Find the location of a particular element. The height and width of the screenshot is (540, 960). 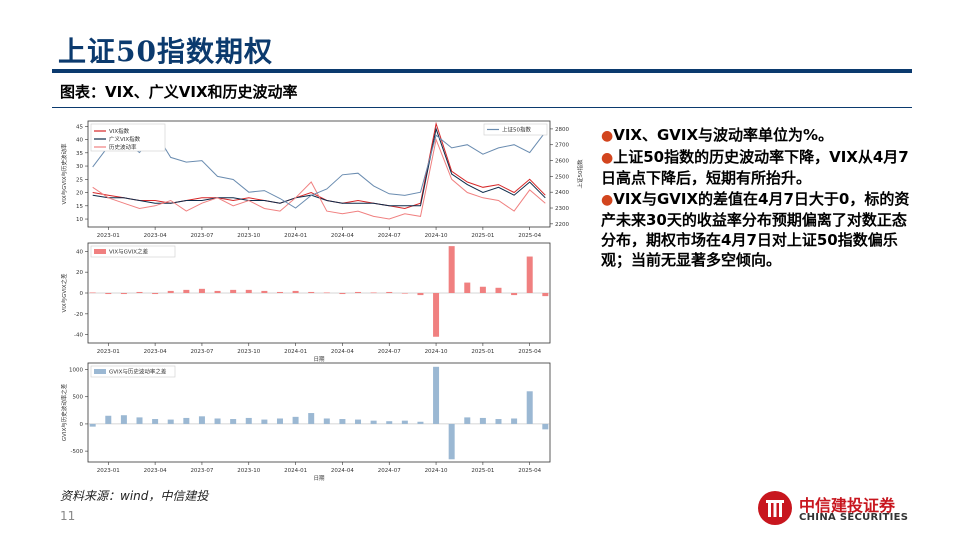

y-axis-label: GVIX与历史波动率之差 is located at coordinates (64, 412).